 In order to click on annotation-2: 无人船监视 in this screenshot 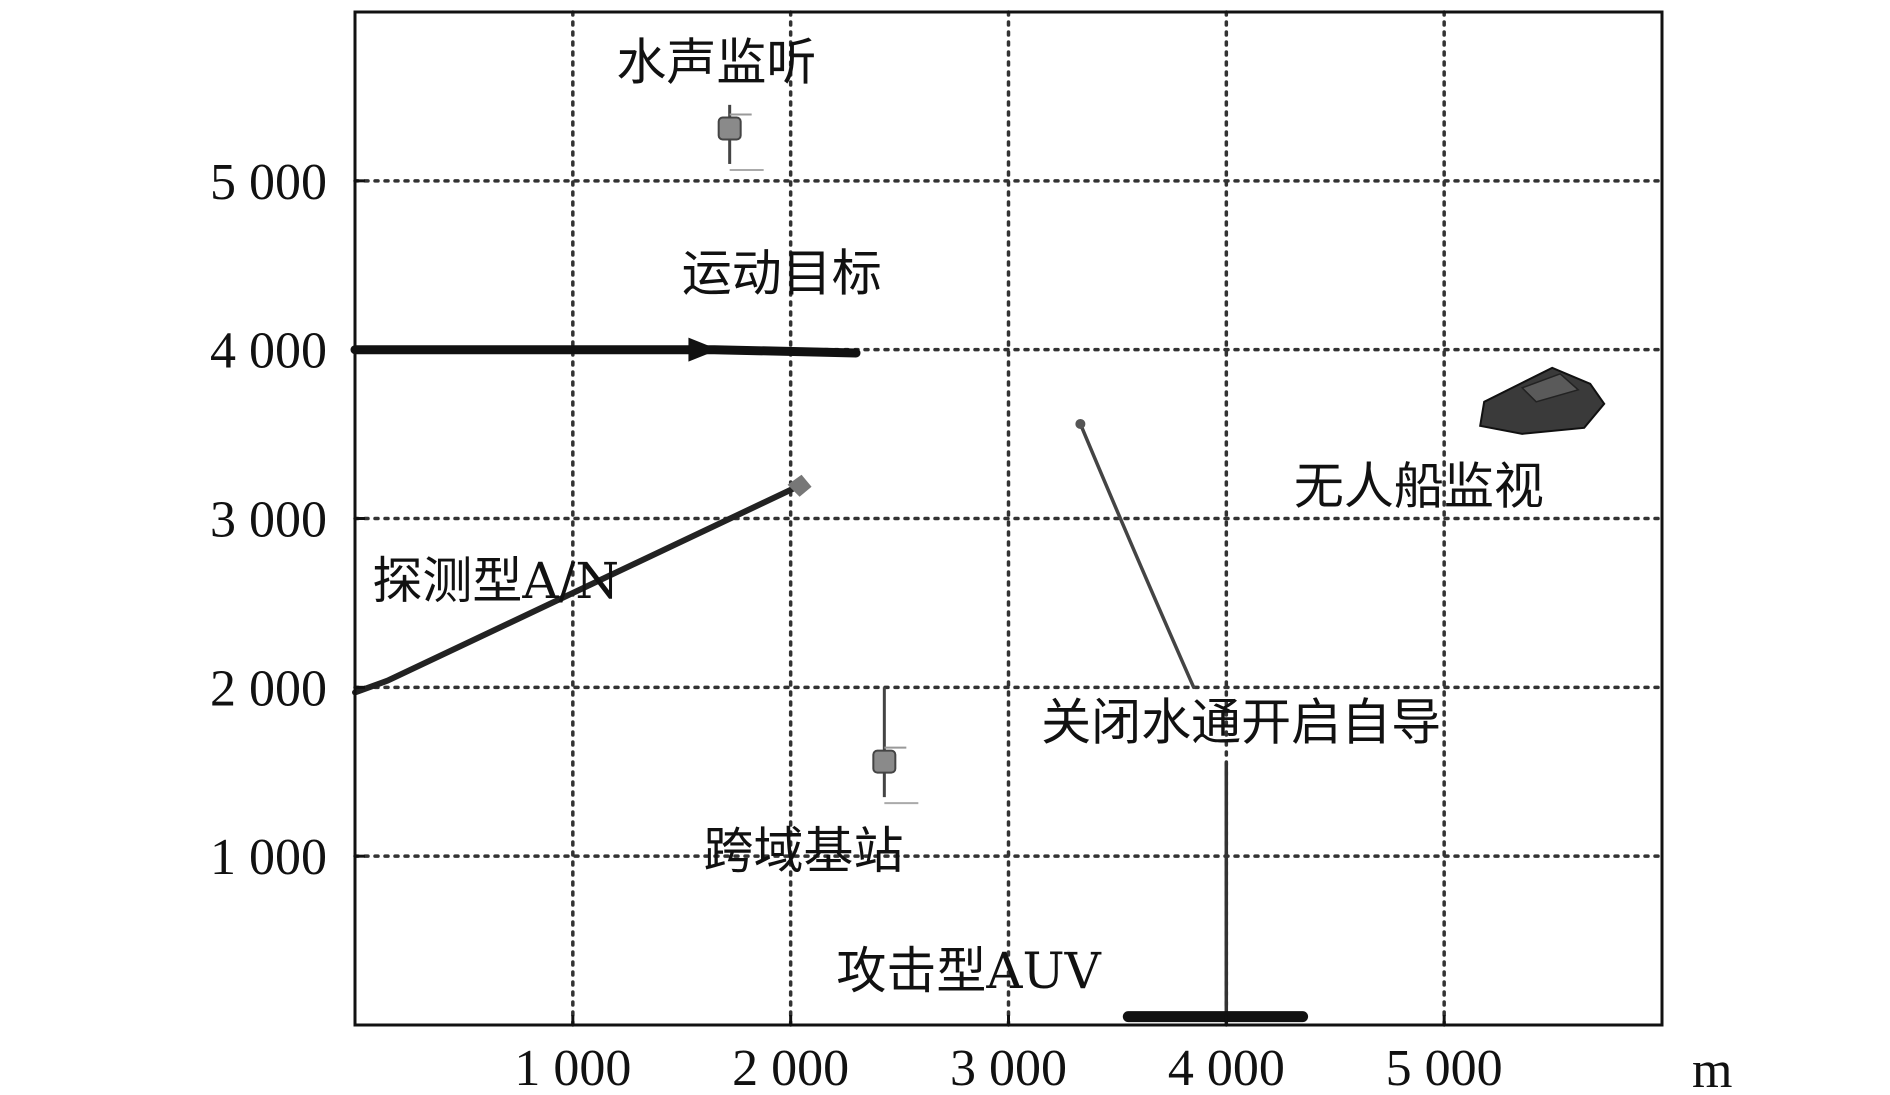, I will do `click(1419, 486)`.